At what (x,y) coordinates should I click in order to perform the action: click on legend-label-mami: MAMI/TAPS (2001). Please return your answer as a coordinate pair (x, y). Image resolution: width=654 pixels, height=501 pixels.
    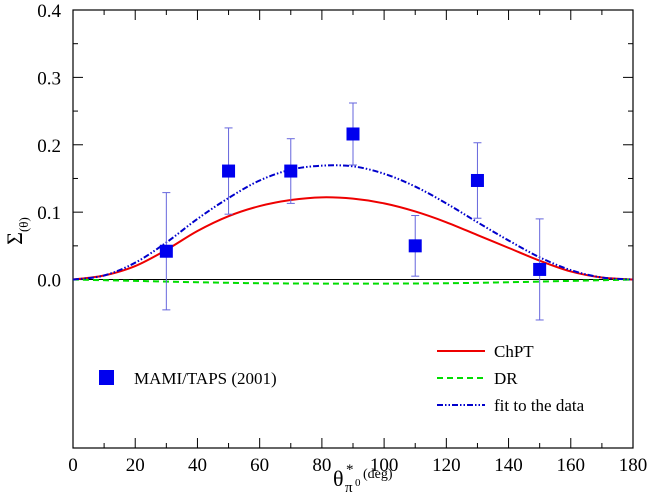
    Looking at the image, I should click on (205, 378).